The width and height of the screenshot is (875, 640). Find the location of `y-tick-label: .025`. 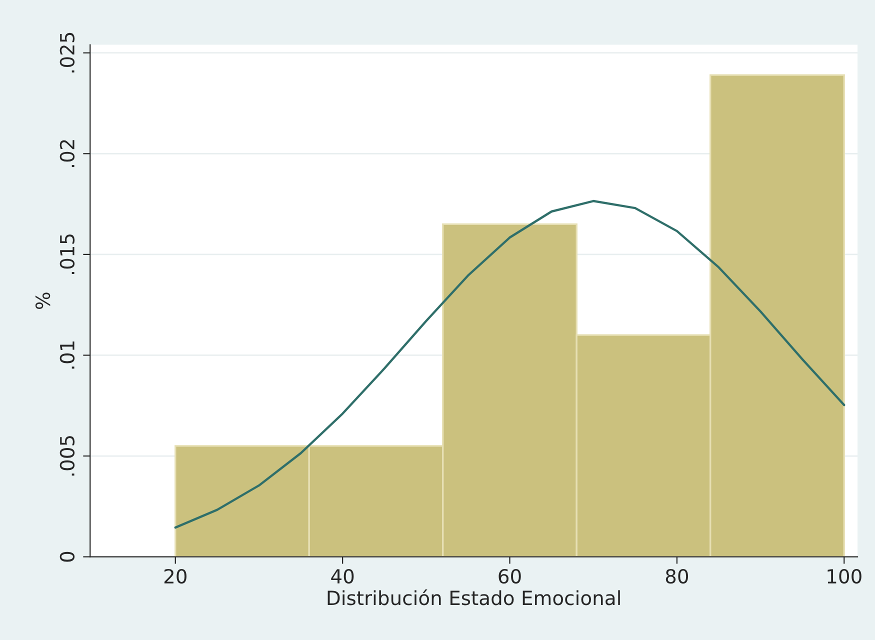

y-tick-label: .025 is located at coordinates (67, 52).